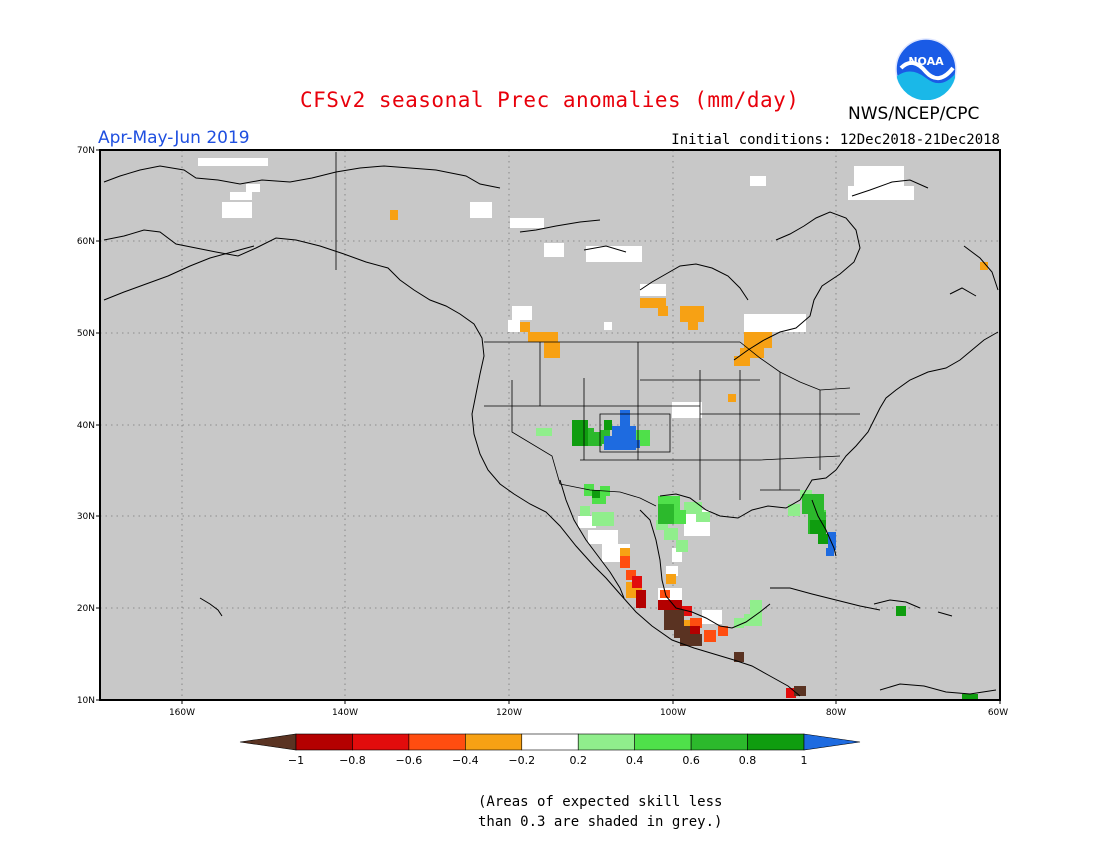 Image resolution: width=1100 pixels, height=850 pixels. What do you see at coordinates (926, 61) in the screenshot?
I see `logo-text: NOAA` at bounding box center [926, 61].